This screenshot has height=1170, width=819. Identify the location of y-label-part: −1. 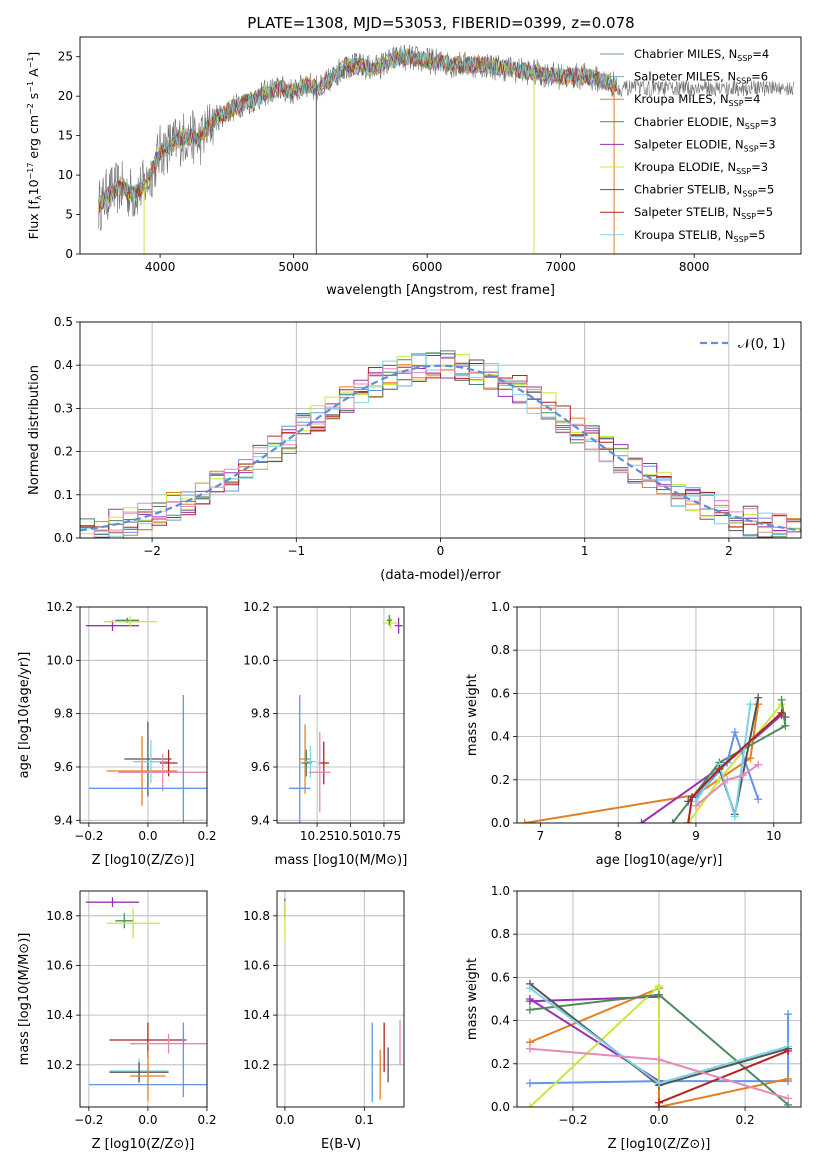
(30, 63).